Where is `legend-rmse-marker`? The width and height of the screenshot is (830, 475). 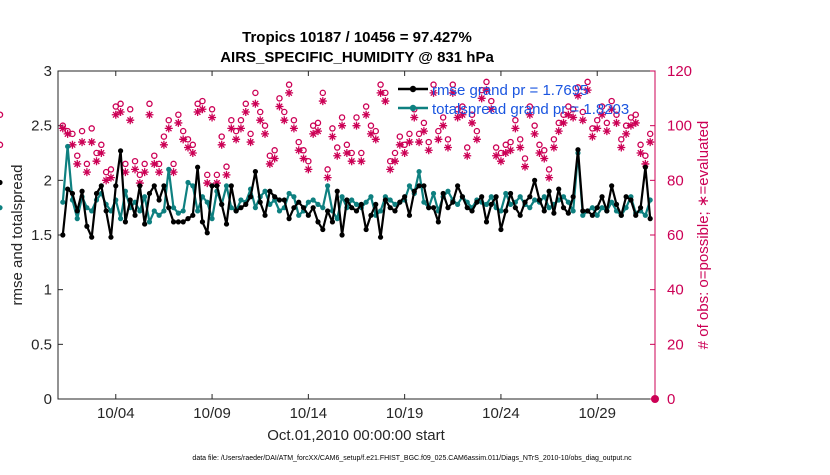
legend-rmse-marker is located at coordinates (413, 89).